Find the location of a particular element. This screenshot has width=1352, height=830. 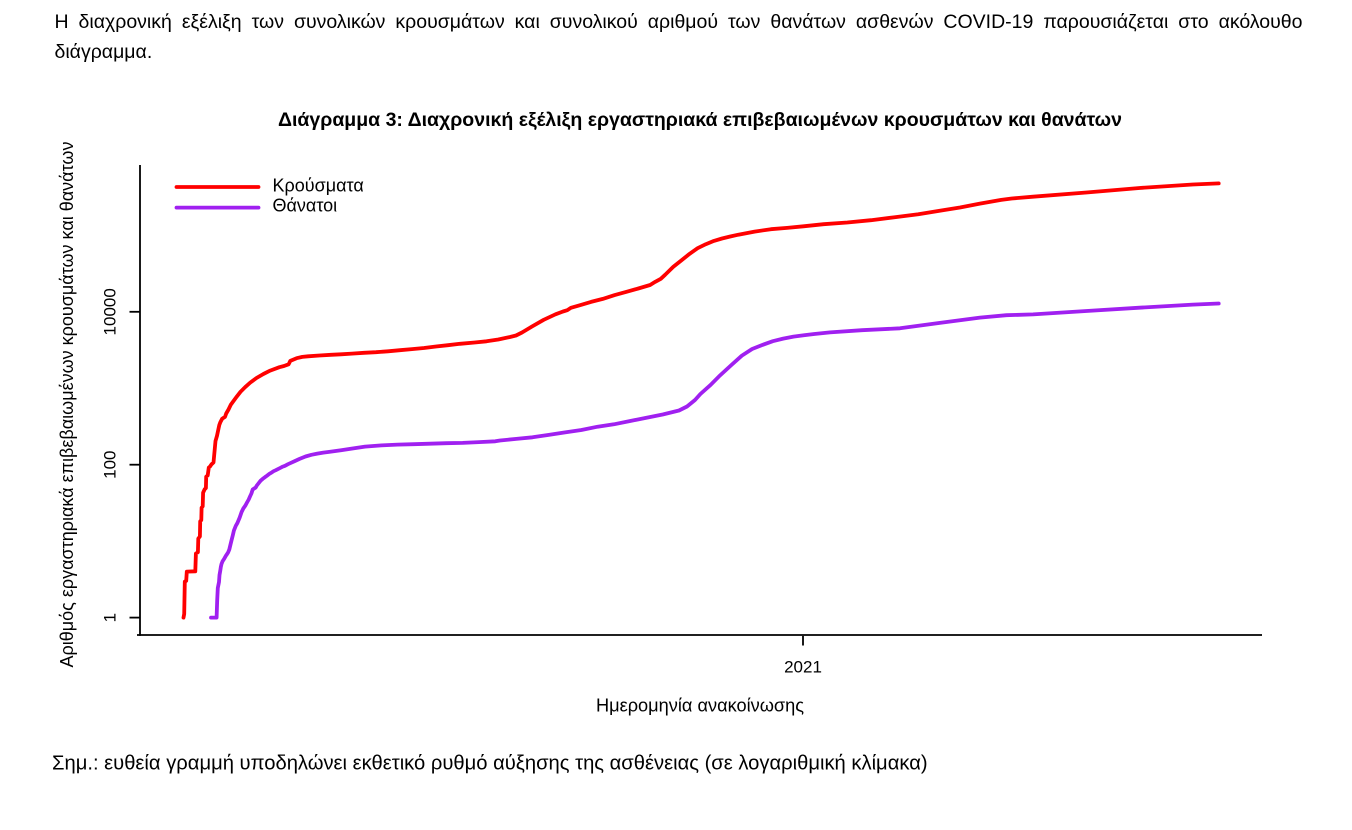

svg-text: 100 is located at coordinates (110, 465).